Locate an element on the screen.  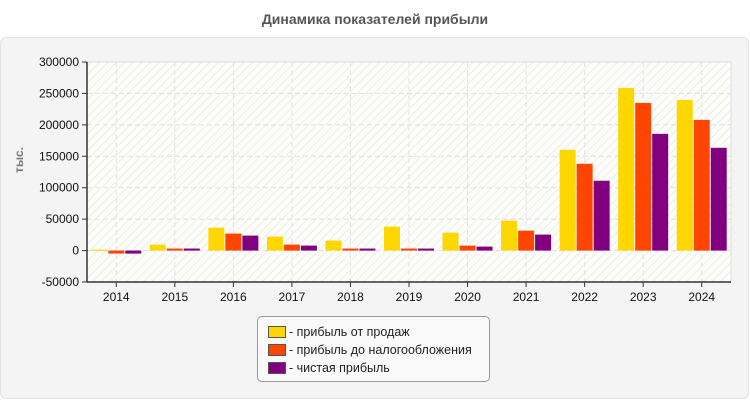
y-tick-label: 150000 is located at coordinates (59, 156).